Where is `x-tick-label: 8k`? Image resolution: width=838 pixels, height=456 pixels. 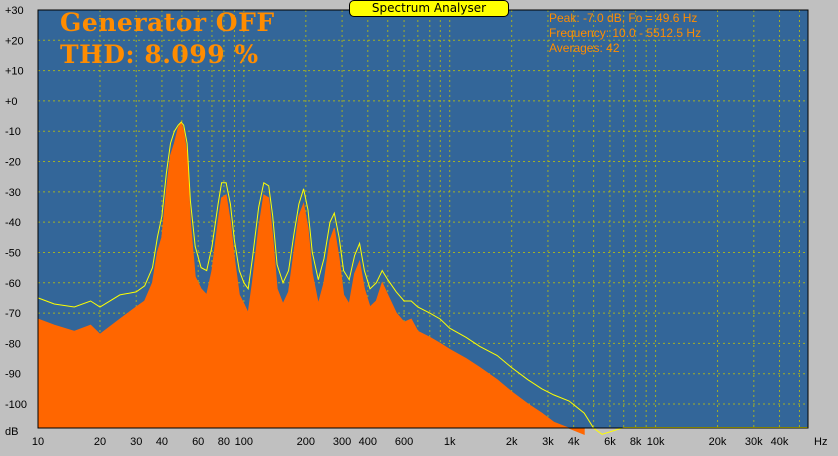 x-tick-label: 8k is located at coordinates (636, 442).